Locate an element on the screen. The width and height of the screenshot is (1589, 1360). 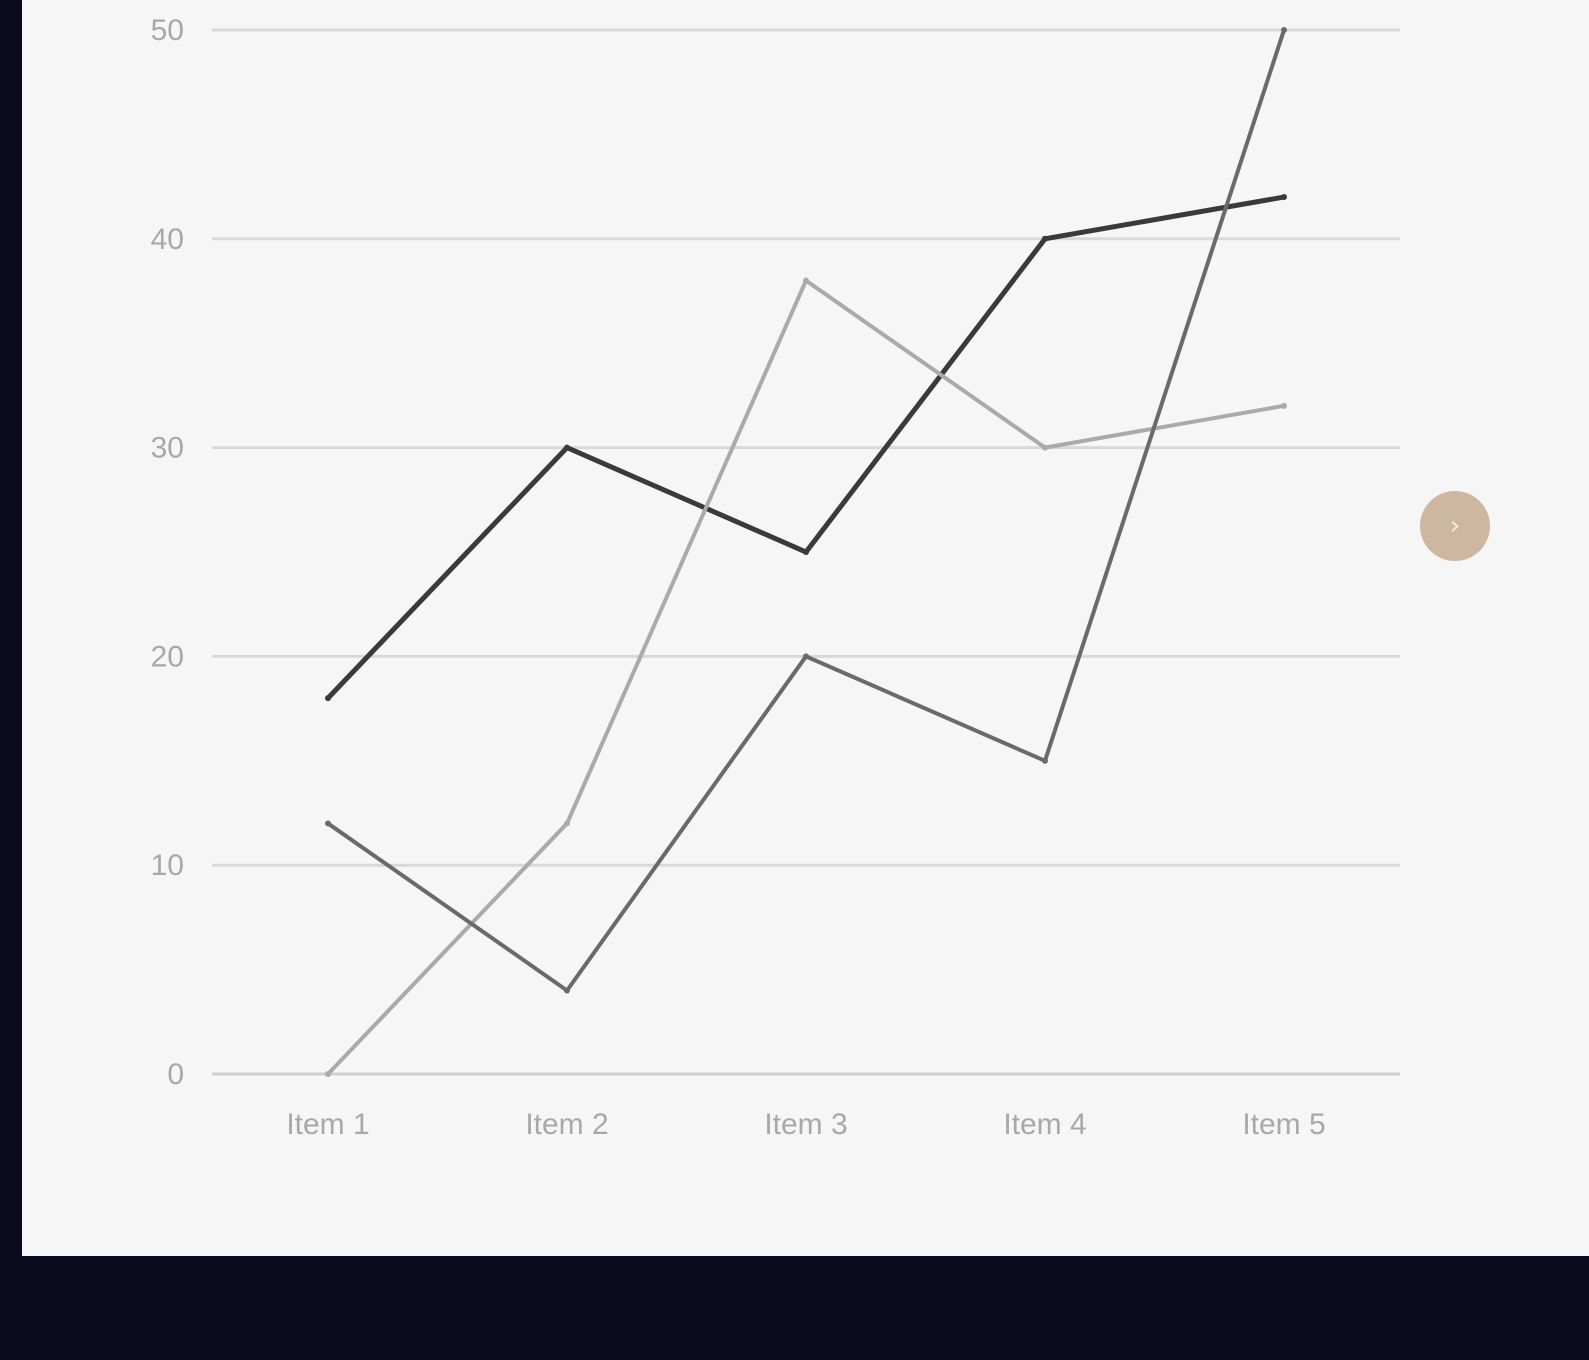
footer-strip is located at coordinates (794, 1308).